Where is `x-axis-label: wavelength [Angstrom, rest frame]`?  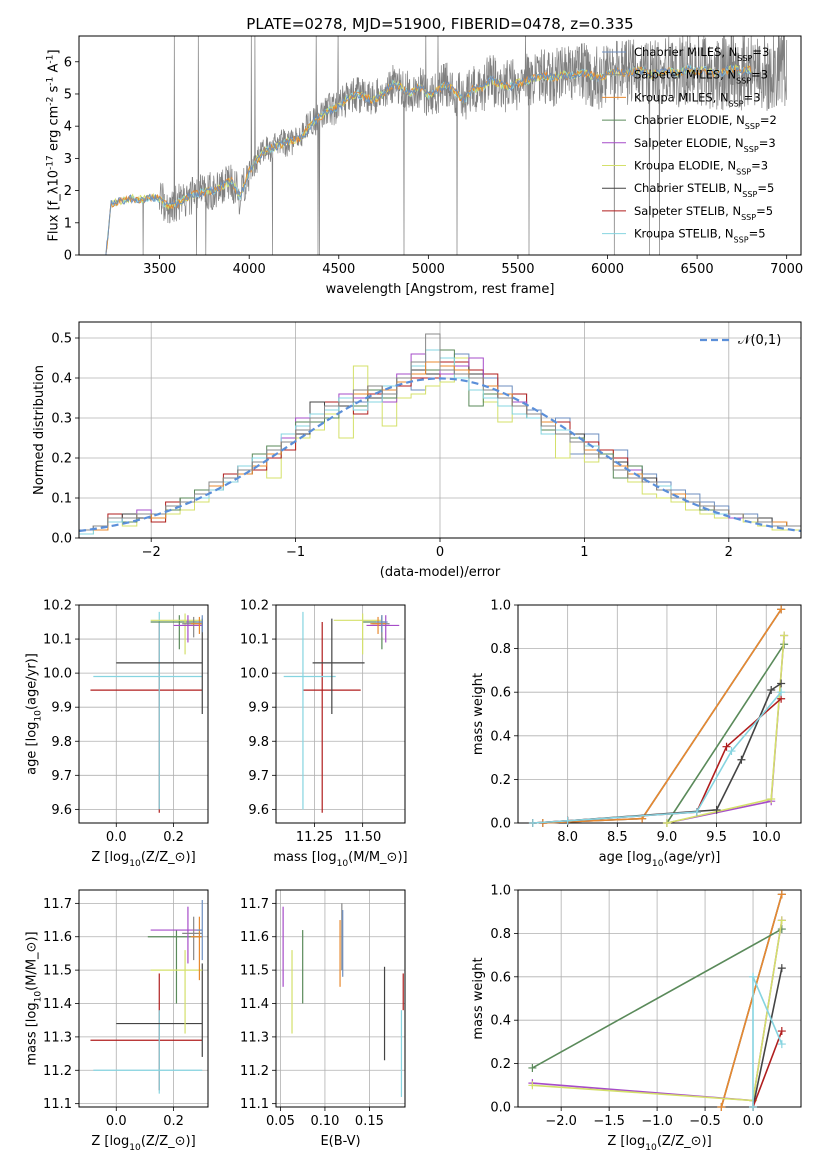
x-axis-label: wavelength [Angstrom, rest frame] is located at coordinates (440, 289).